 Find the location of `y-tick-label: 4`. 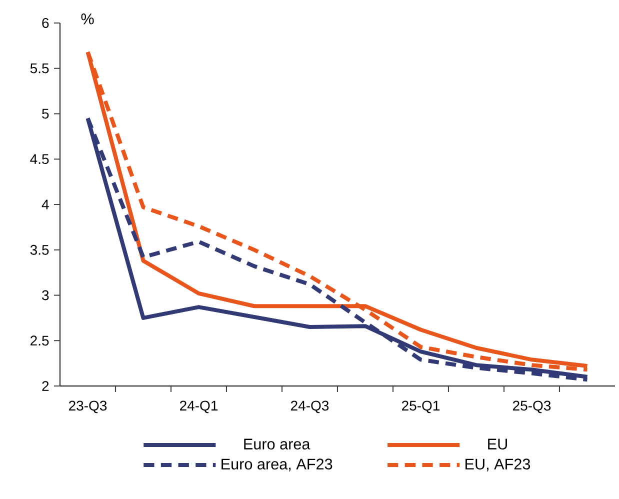

y-tick-label: 4 is located at coordinates (45, 205).